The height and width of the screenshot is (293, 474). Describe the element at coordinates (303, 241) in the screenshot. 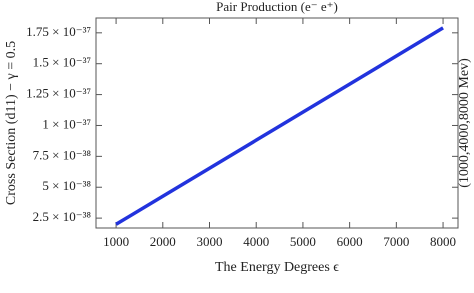

I see `x-tick-label: 5000` at that location.